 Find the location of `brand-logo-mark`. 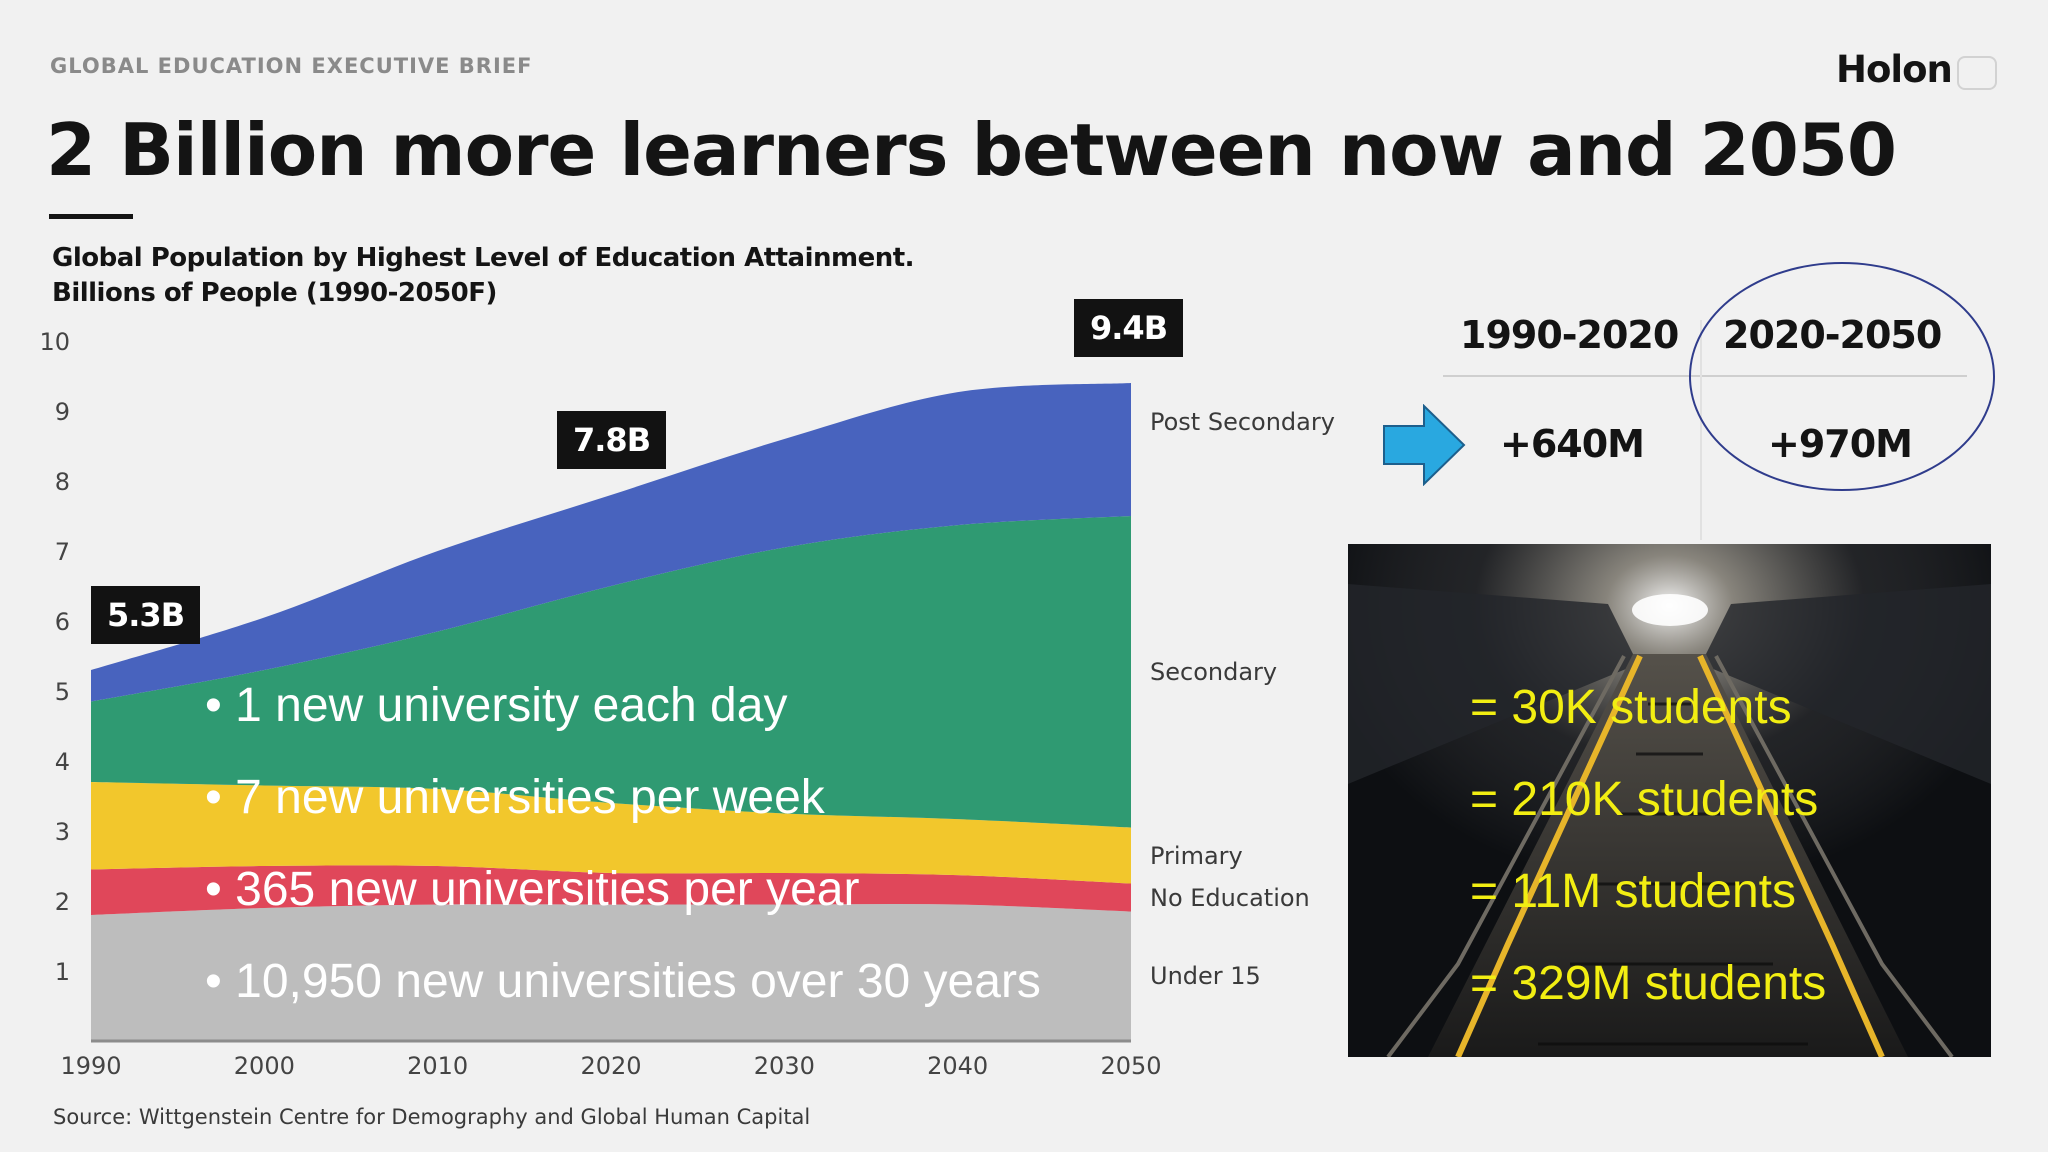

brand-logo-mark is located at coordinates (1977, 73).